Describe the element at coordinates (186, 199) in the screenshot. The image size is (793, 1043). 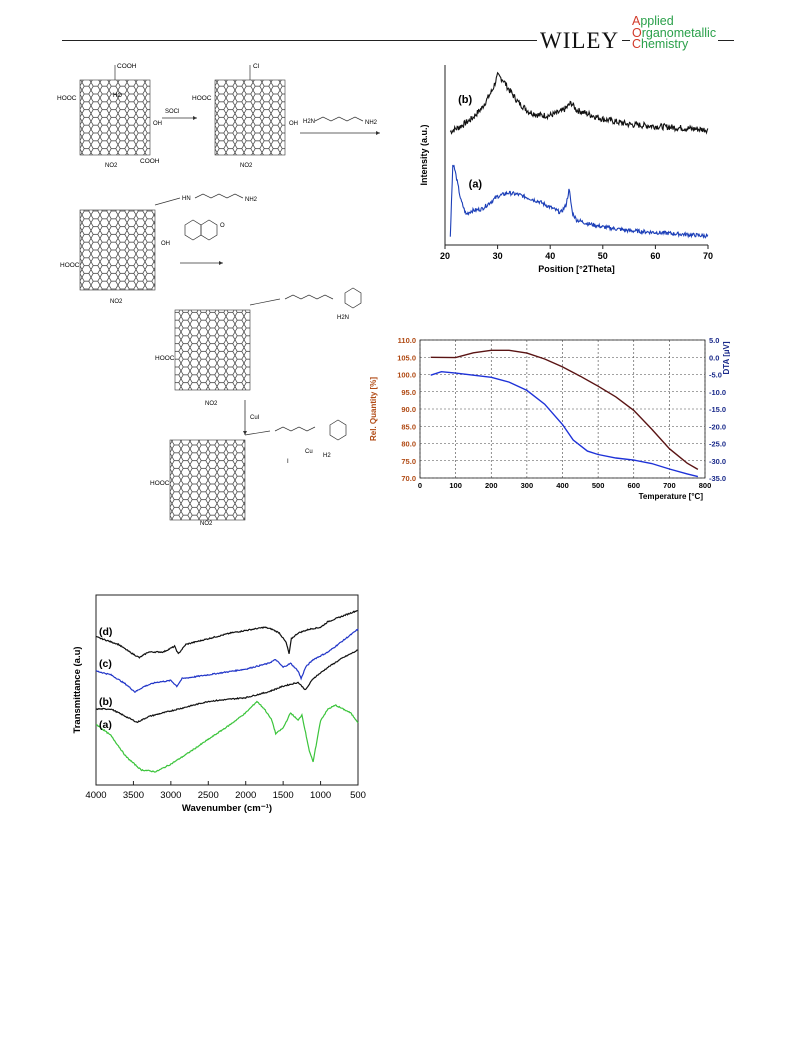
I see `label-hn: HN` at that location.